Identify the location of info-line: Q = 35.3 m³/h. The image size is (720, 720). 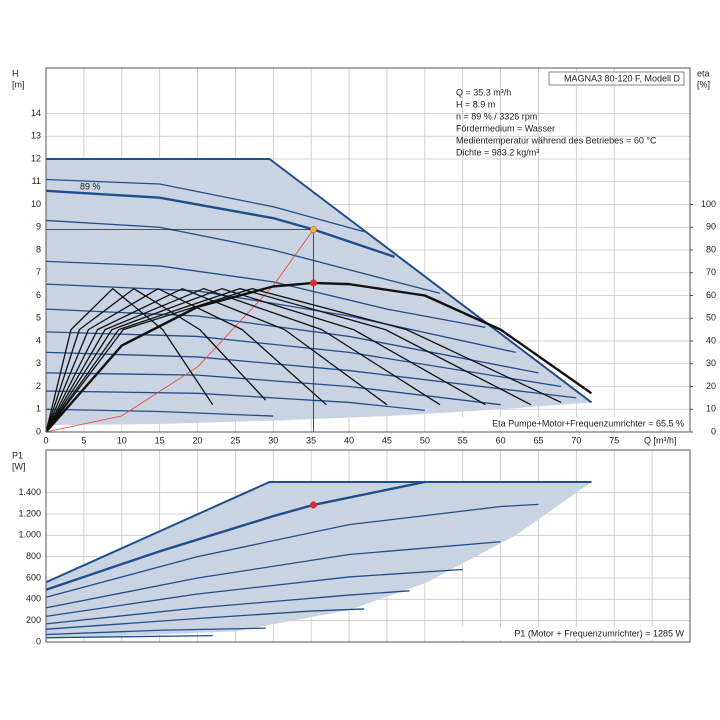
(483, 92).